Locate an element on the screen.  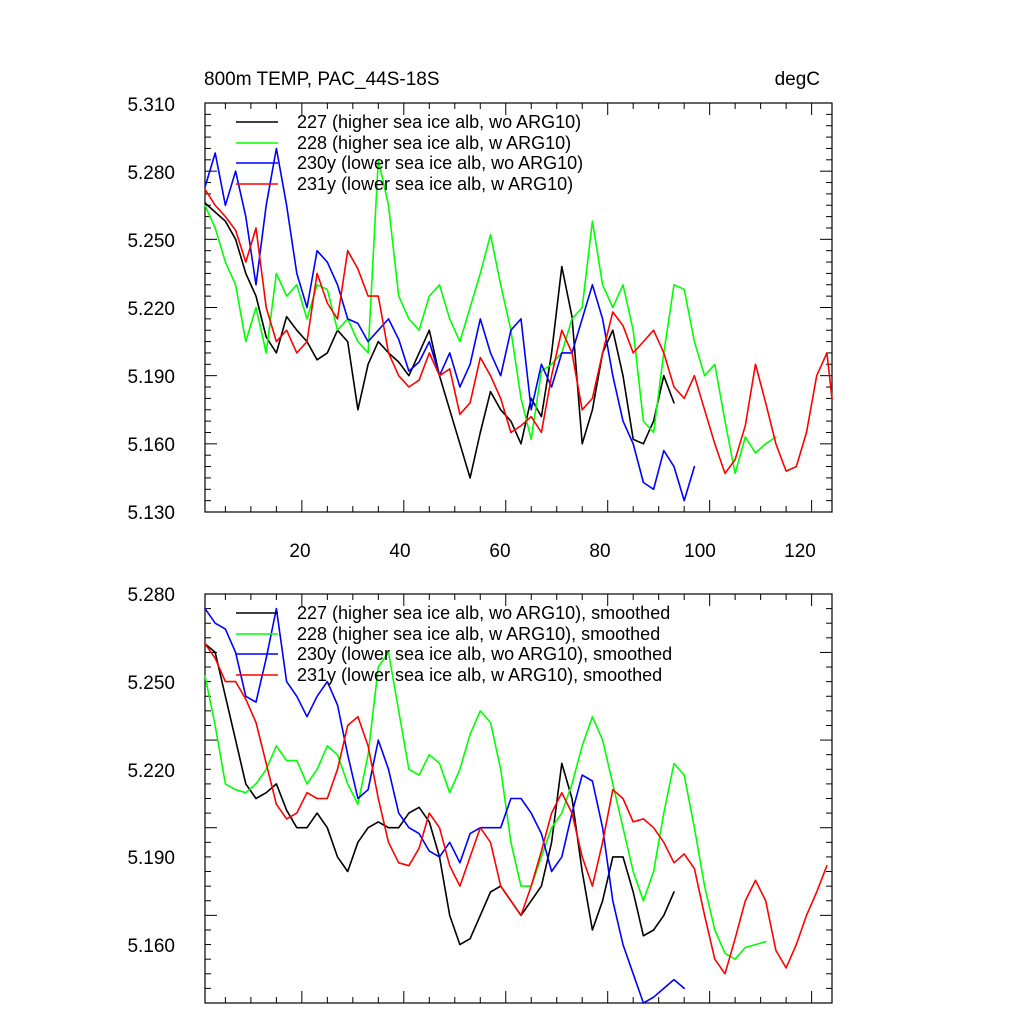
x-tick-label: 40 is located at coordinates (399, 551).